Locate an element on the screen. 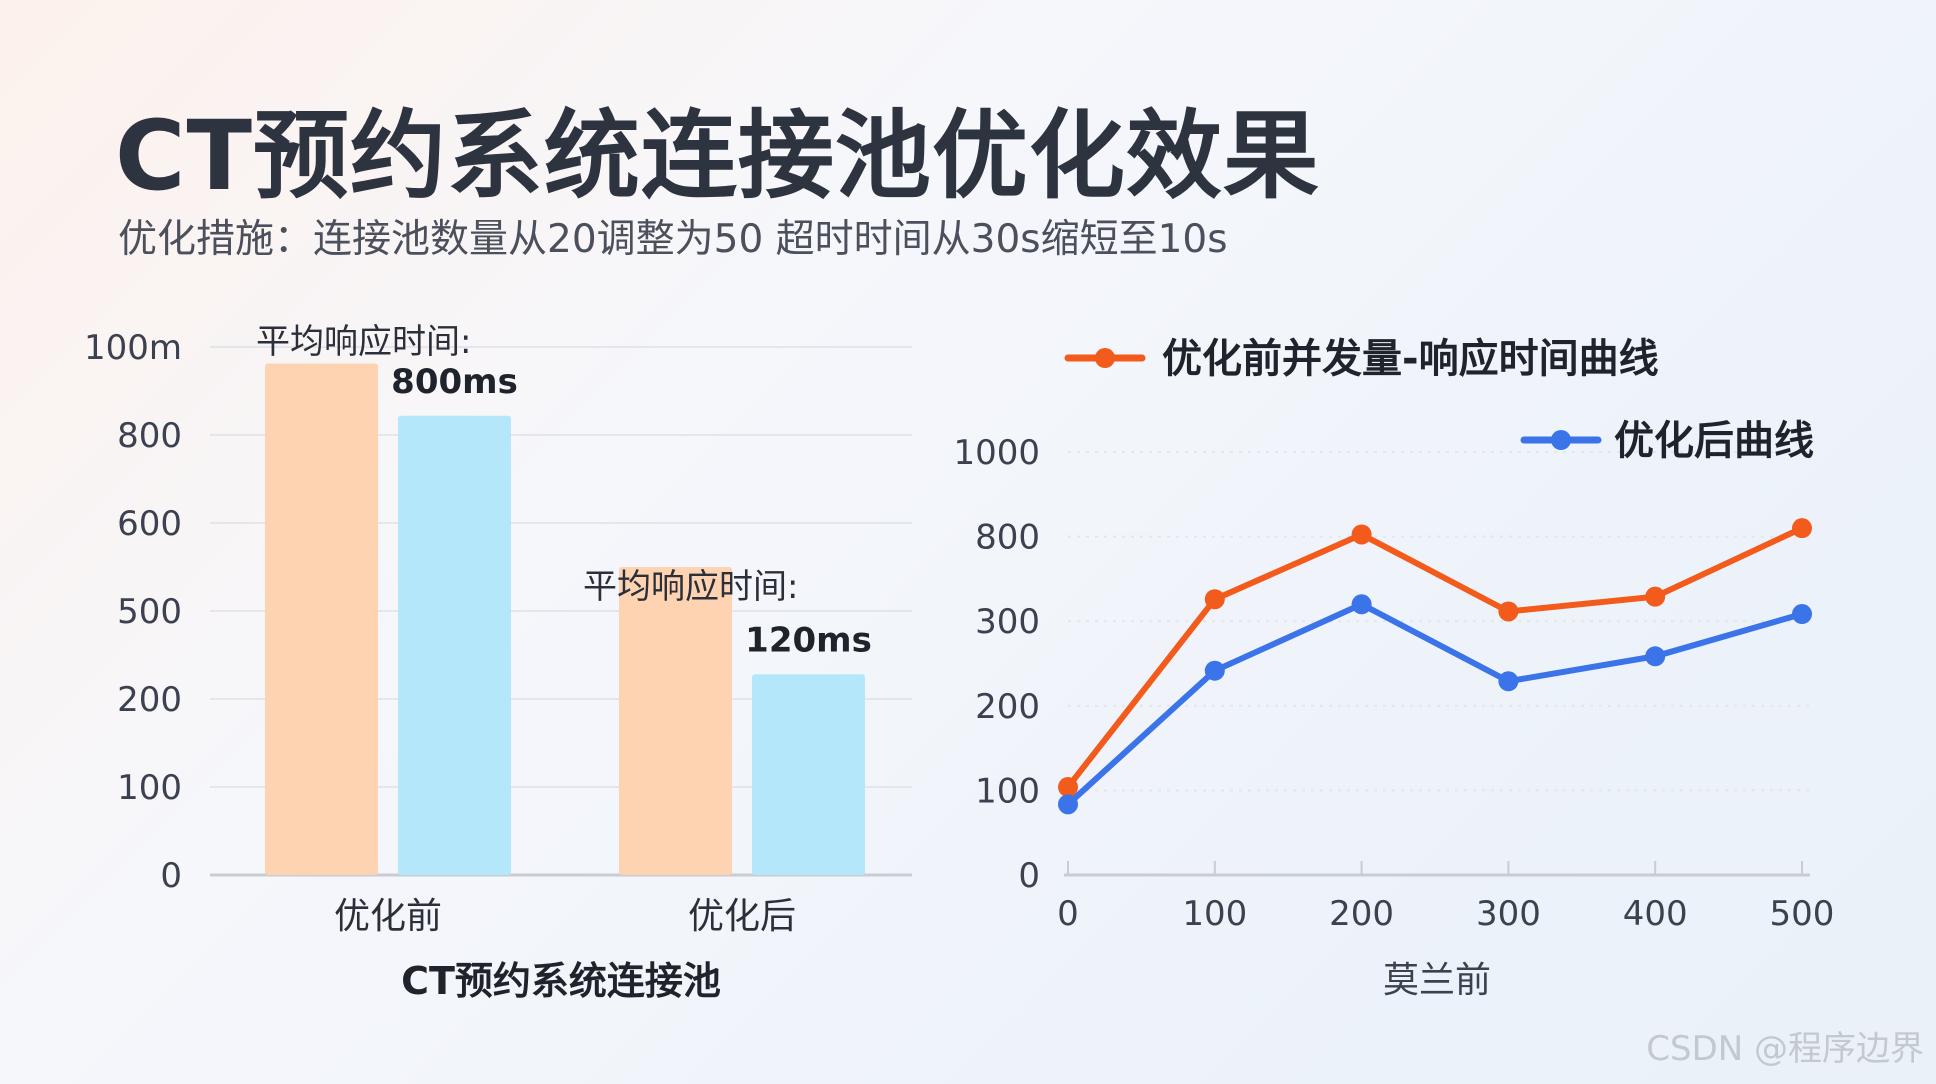 The height and width of the screenshot is (1084, 1936). y-tick-label: 600 is located at coordinates (149, 524).